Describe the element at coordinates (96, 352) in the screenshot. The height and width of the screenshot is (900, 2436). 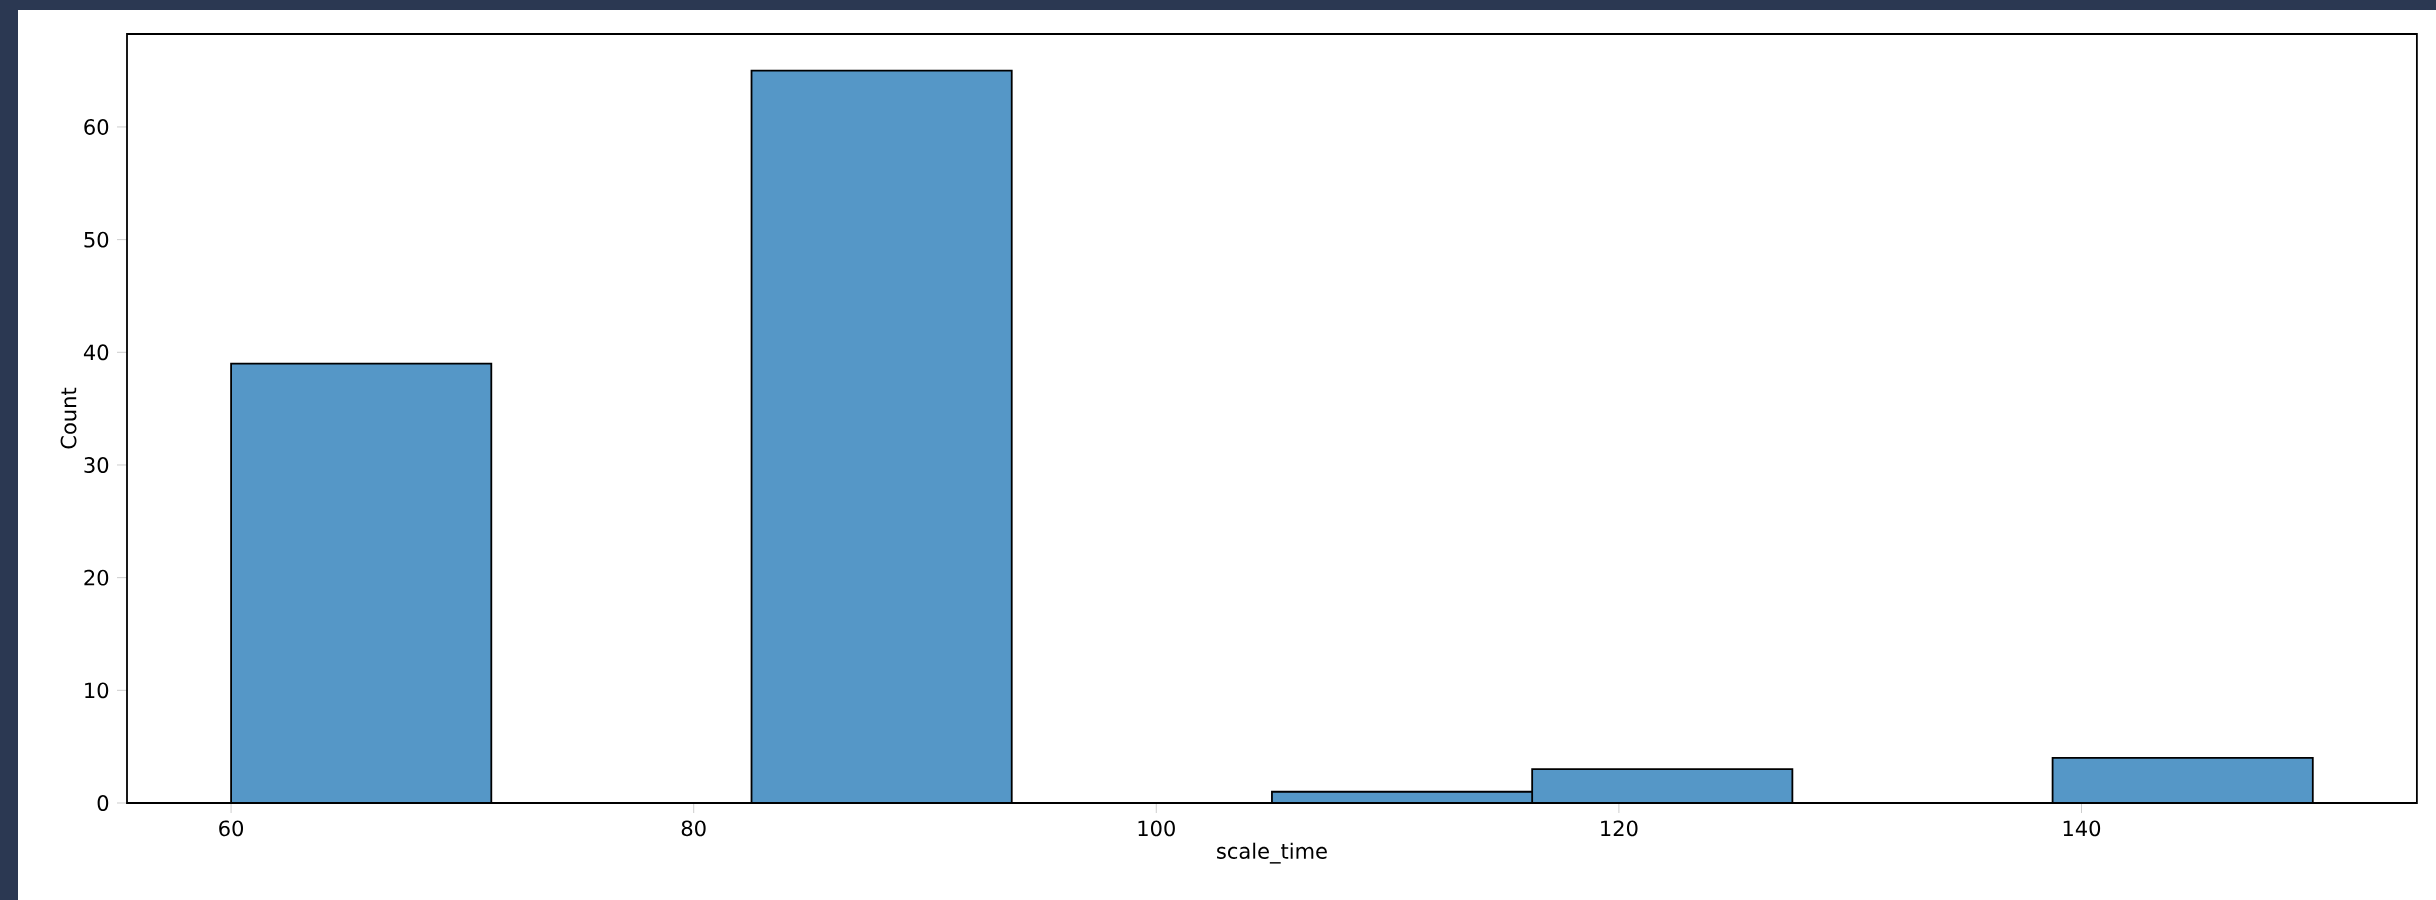
I see `y-tick-label: 40` at that location.